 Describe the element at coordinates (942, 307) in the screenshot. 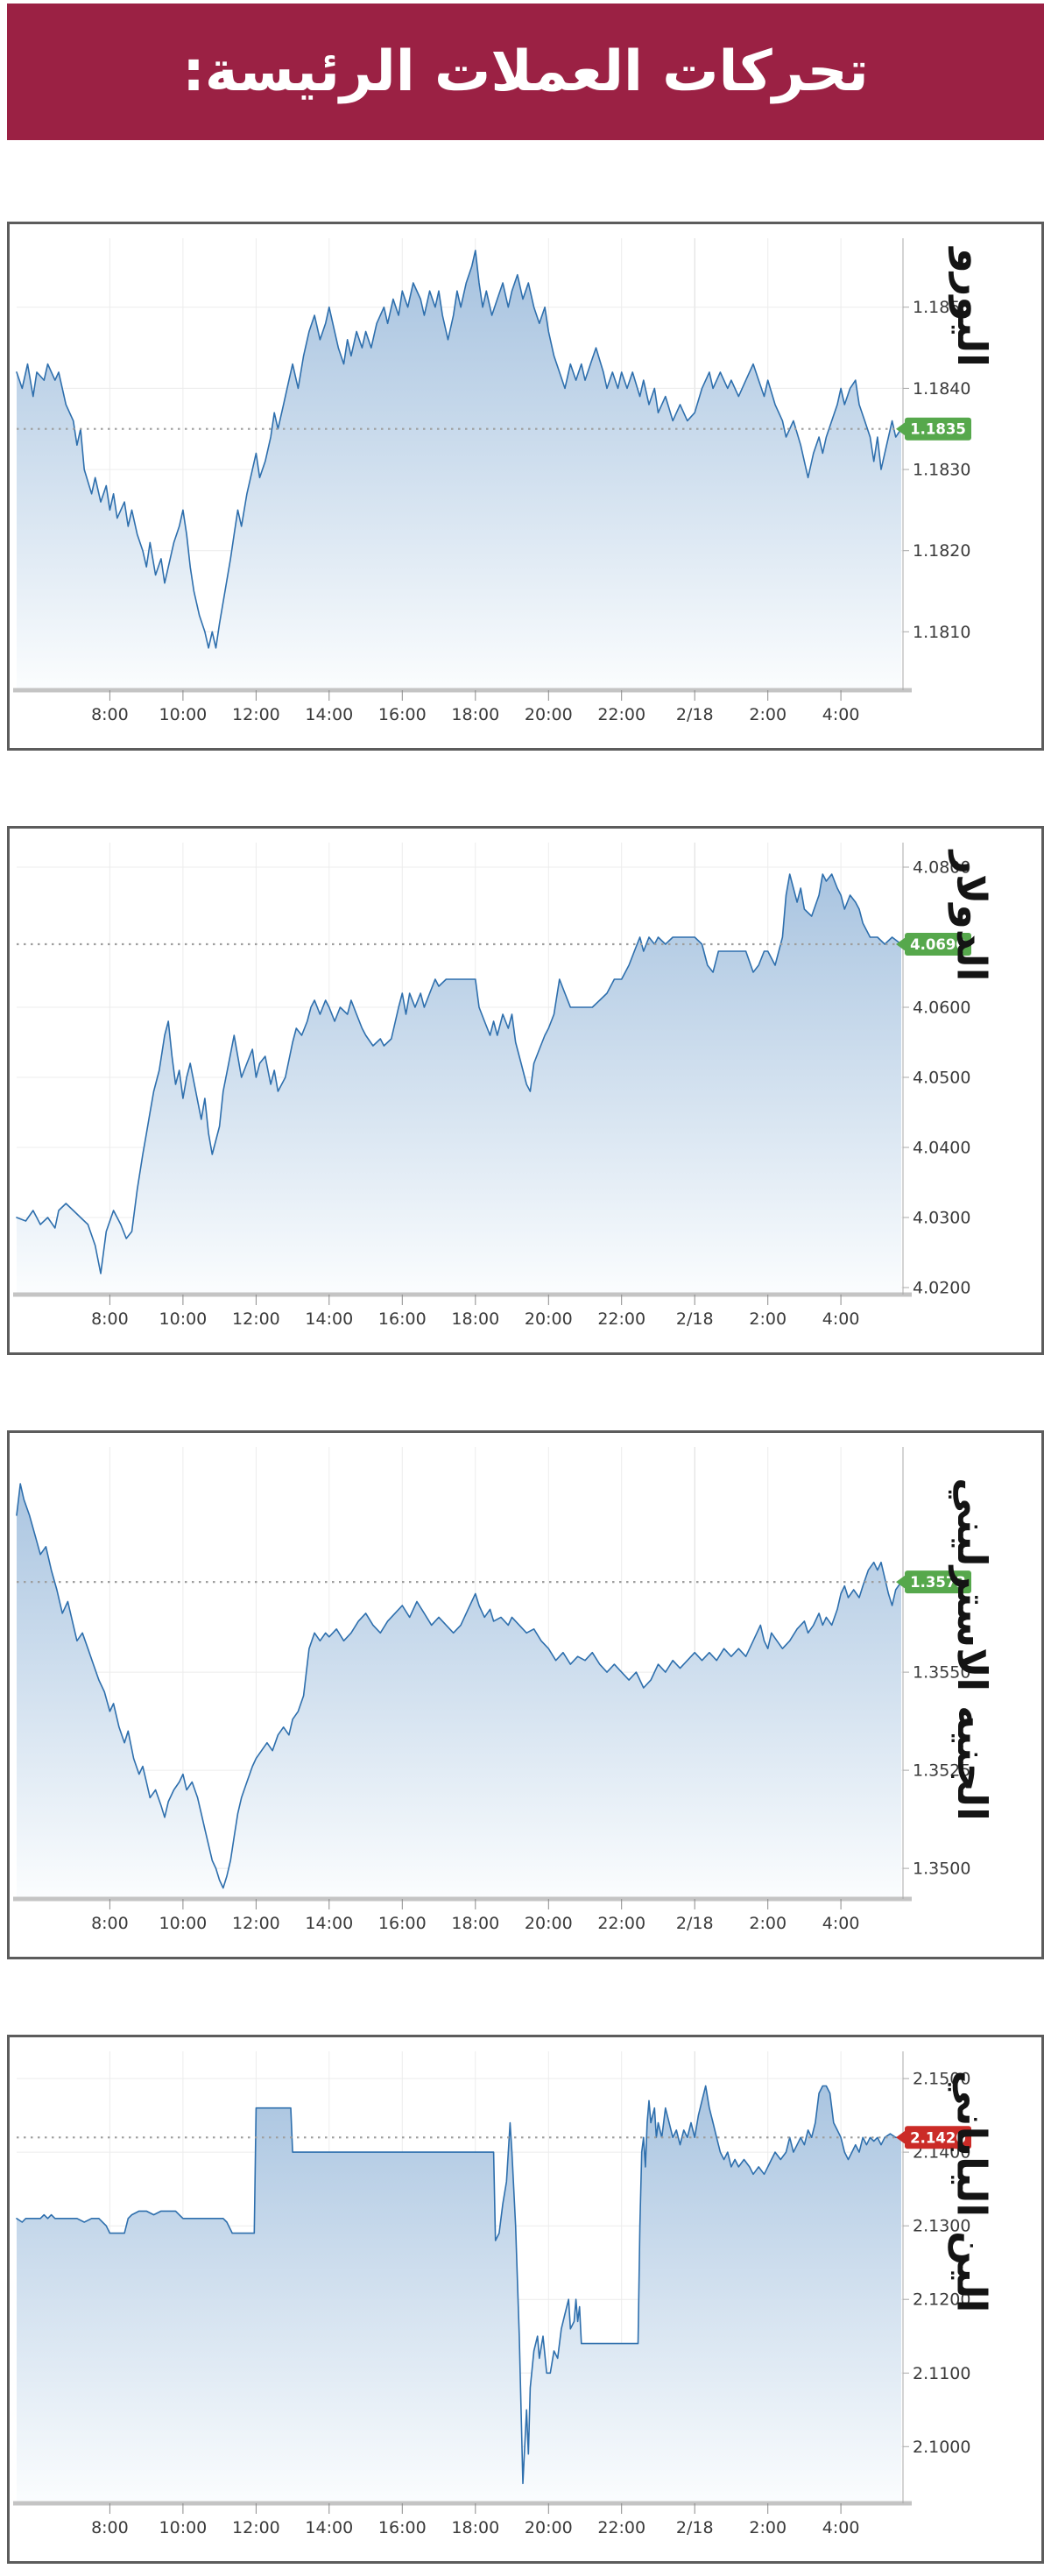

I see `svg-text: 1.1850` at that location.